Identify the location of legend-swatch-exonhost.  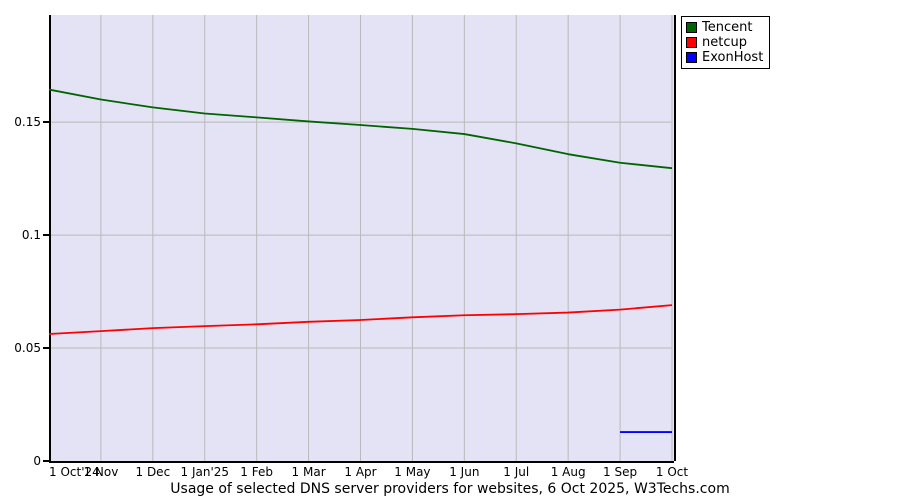
(691, 57).